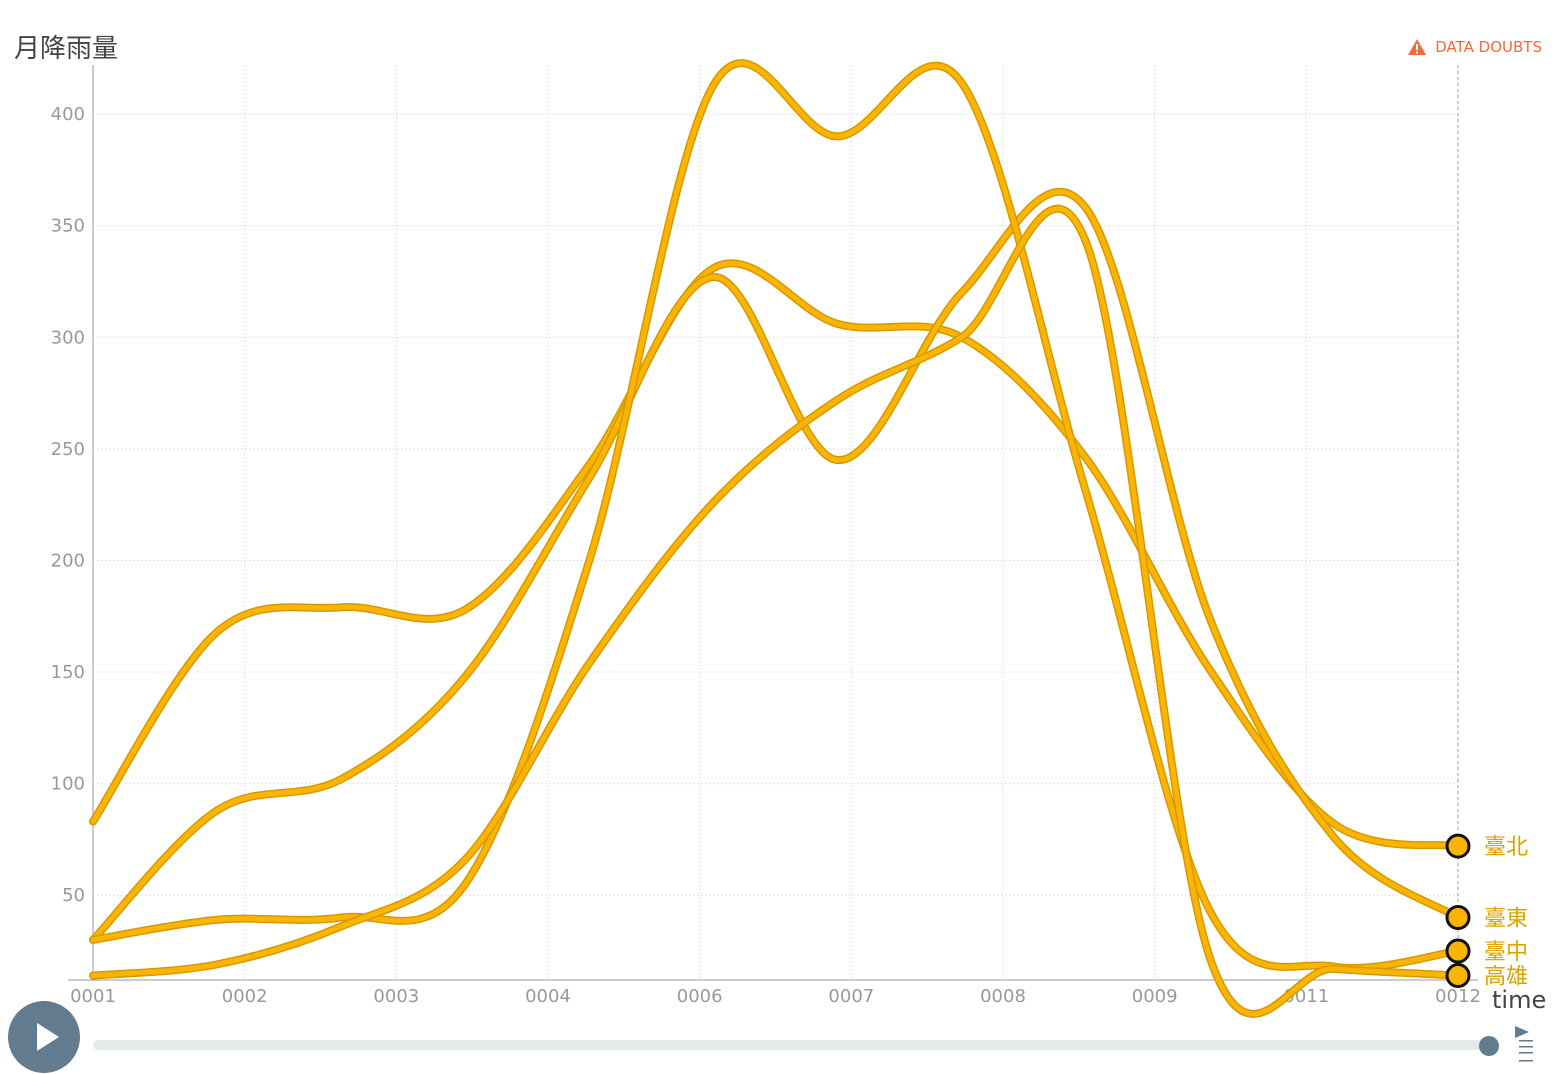 The height and width of the screenshot is (1074, 1560). What do you see at coordinates (851, 996) in the screenshot?
I see `x-tick-label: 0007` at bounding box center [851, 996].